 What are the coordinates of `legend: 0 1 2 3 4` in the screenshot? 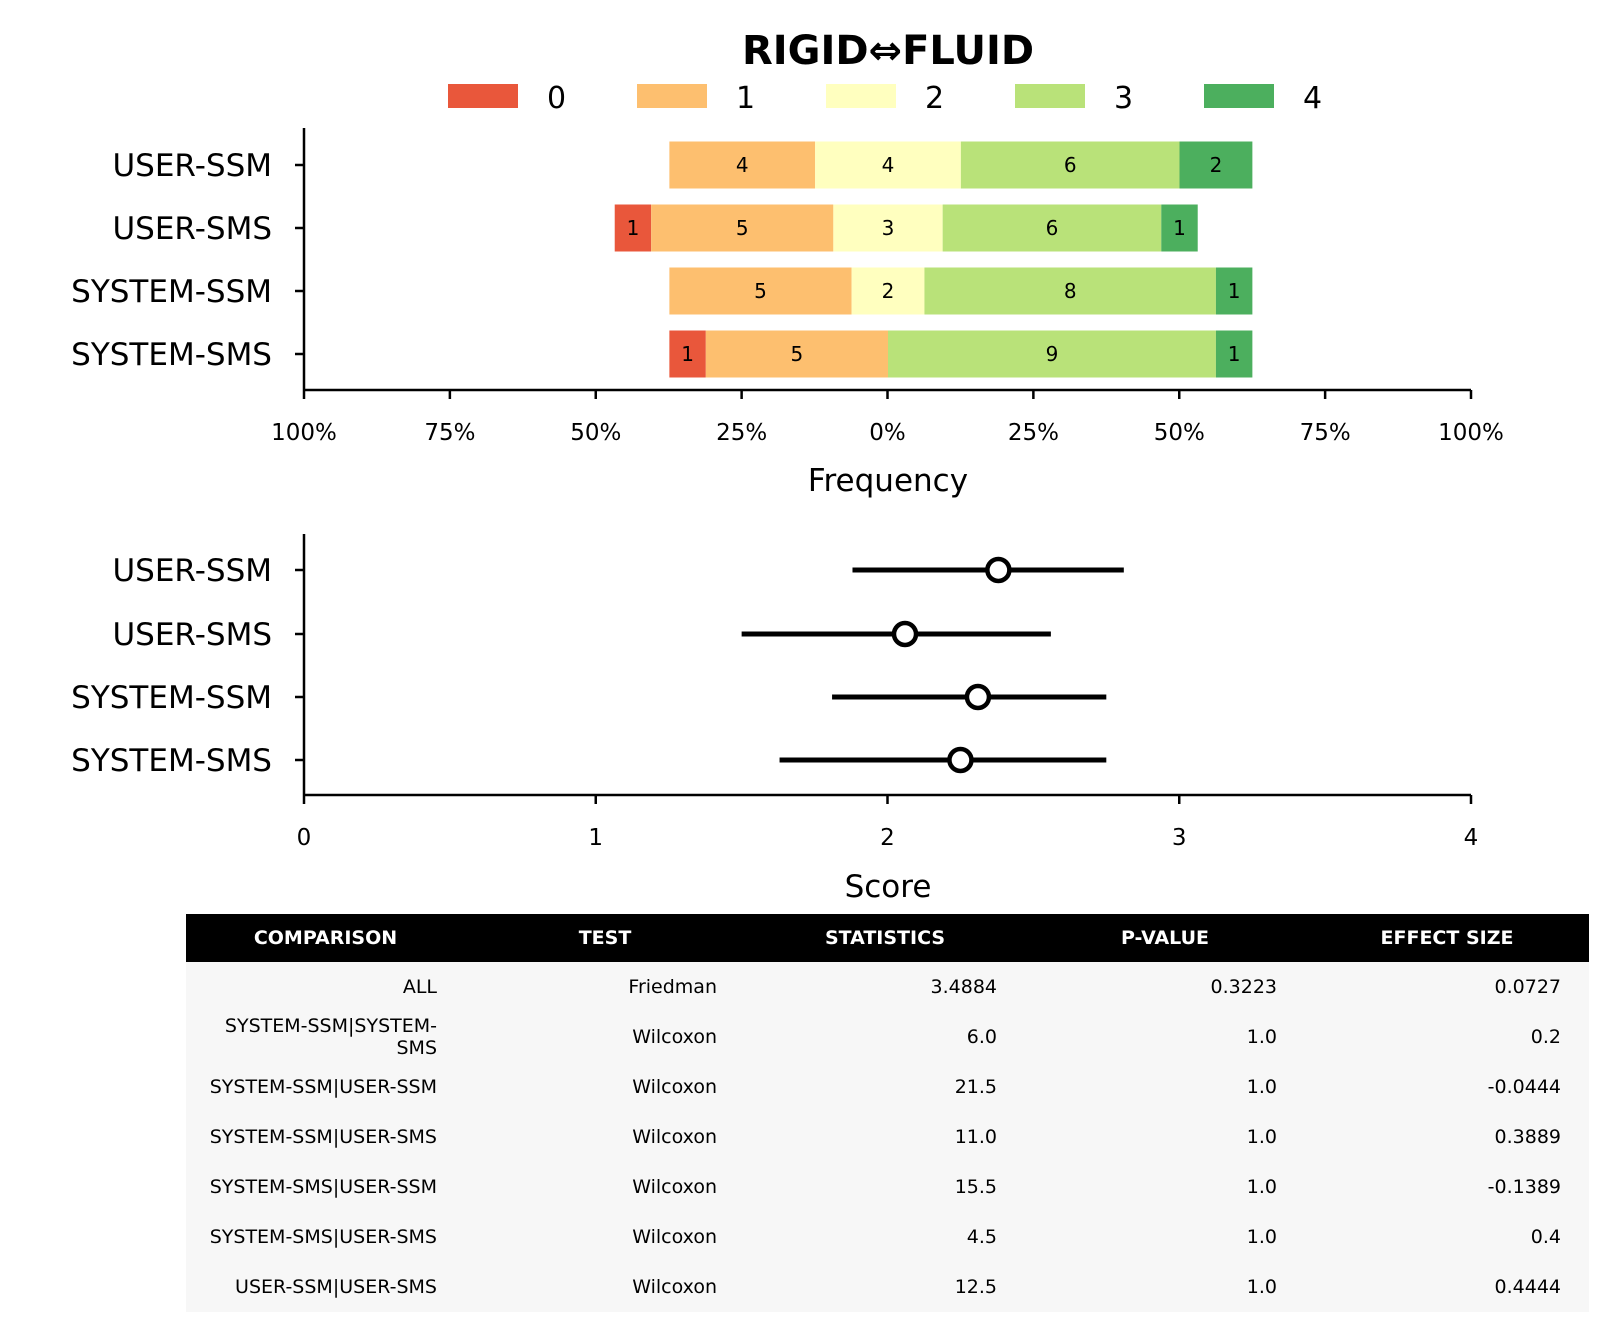 It's located at (885, 98).